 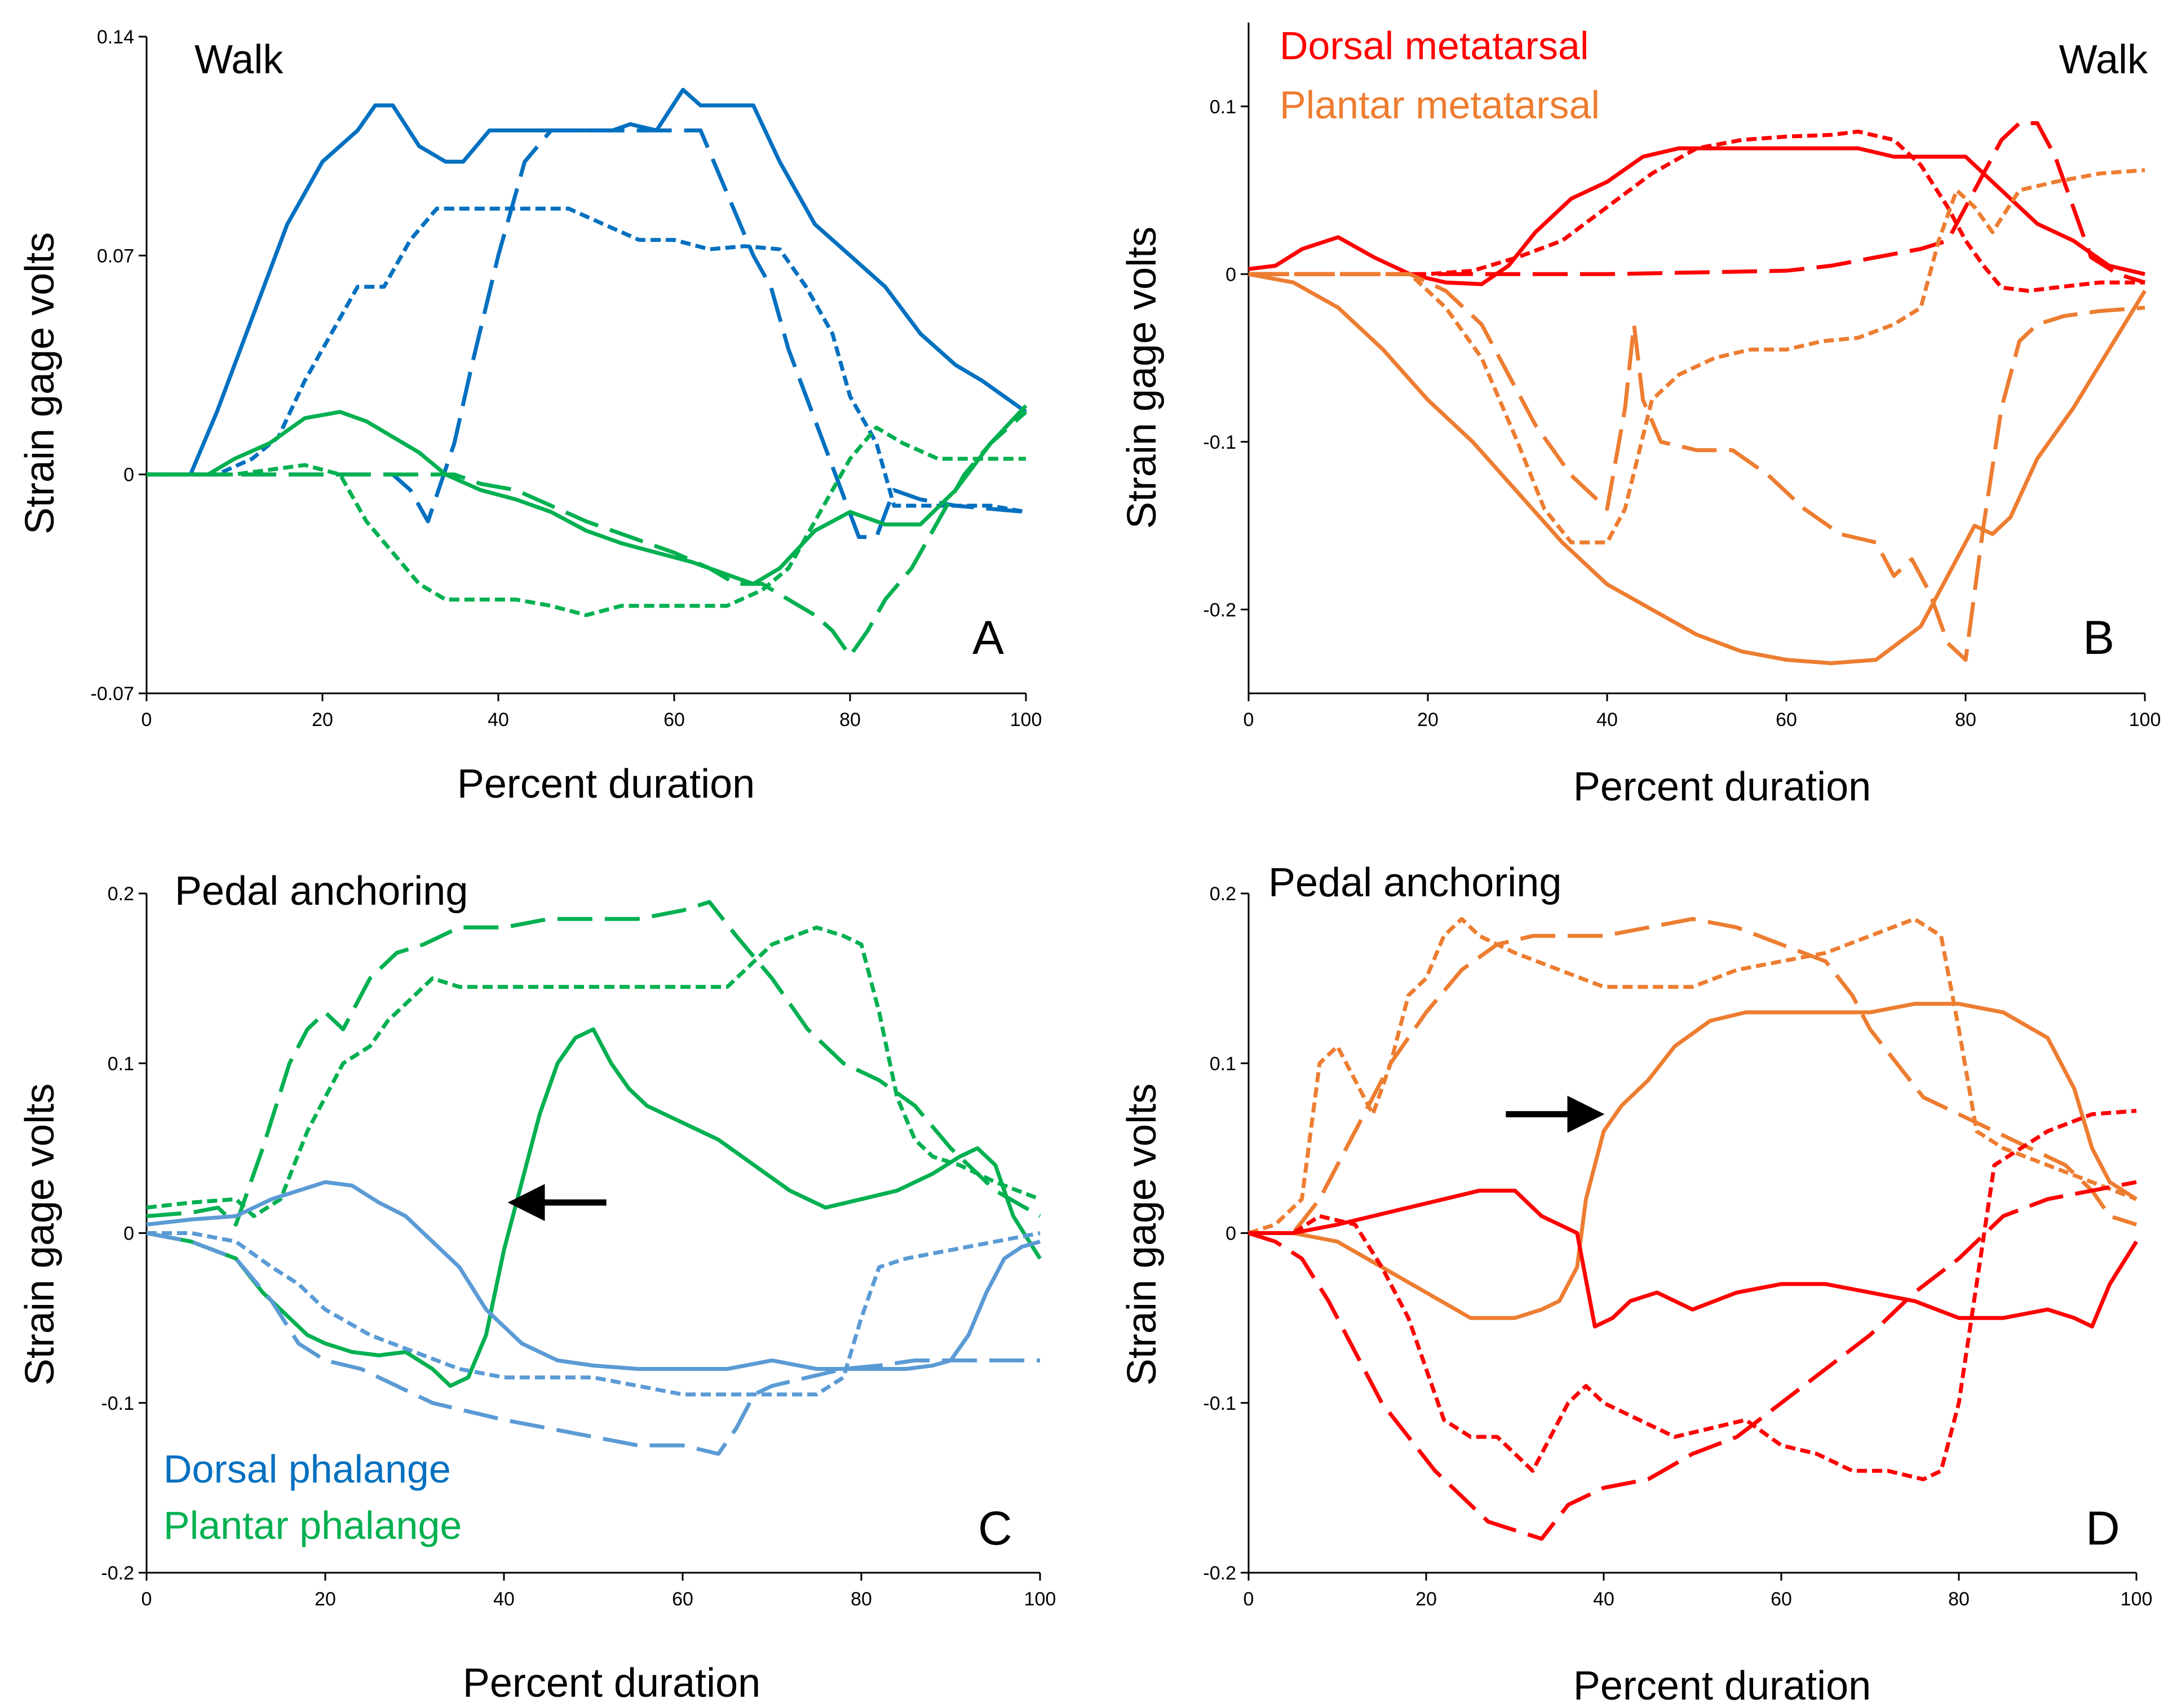 I want to click on panel-b-ylabel: Strain gage volts, so click(x=1142, y=378).